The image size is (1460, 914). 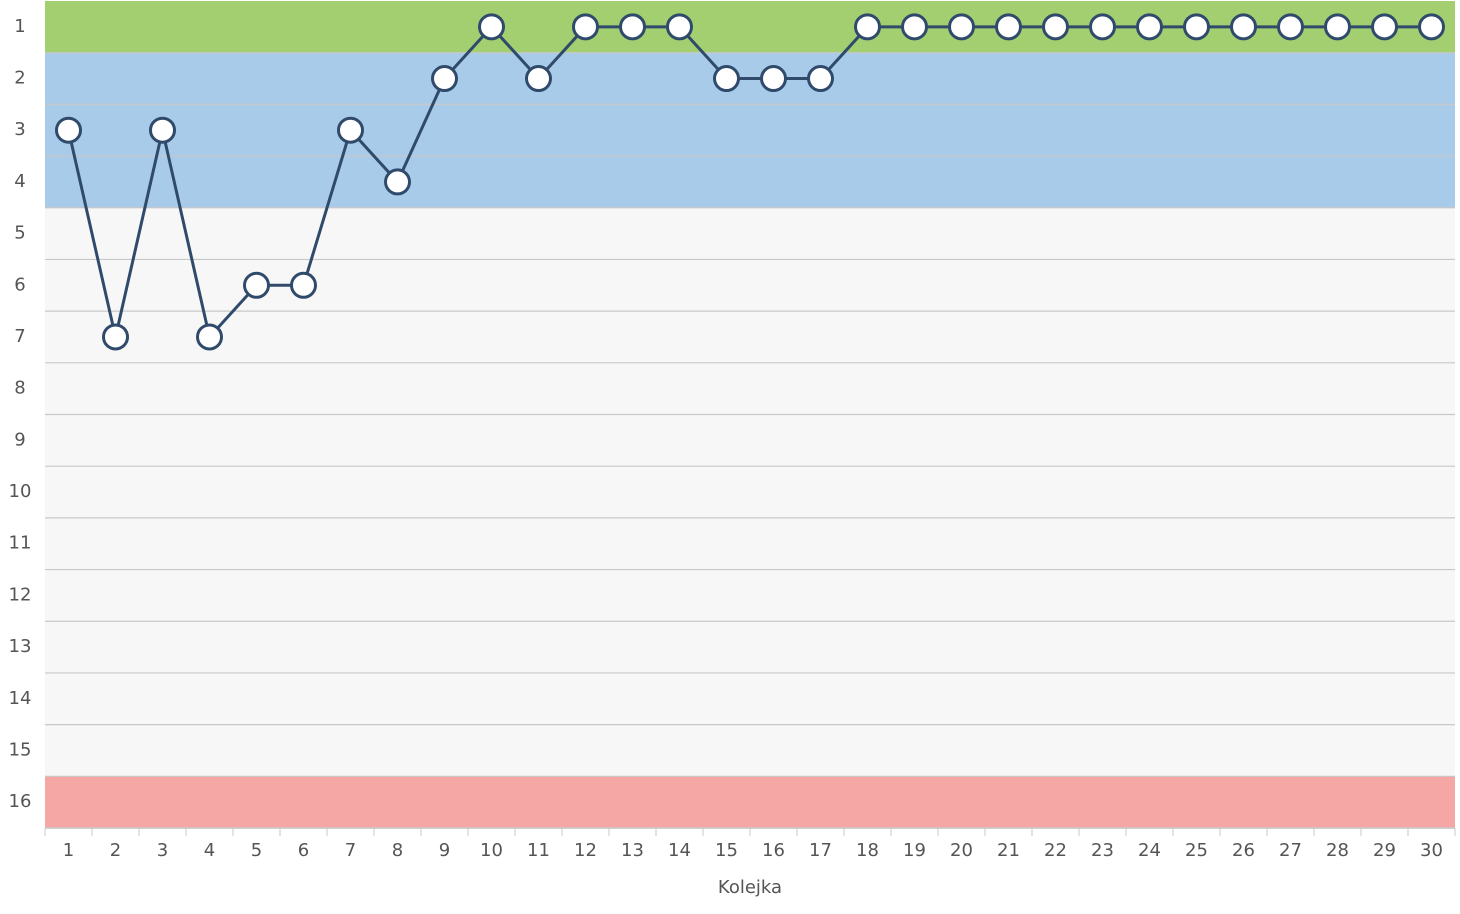 I want to click on x-tick-label: 26, so click(x=1243, y=850).